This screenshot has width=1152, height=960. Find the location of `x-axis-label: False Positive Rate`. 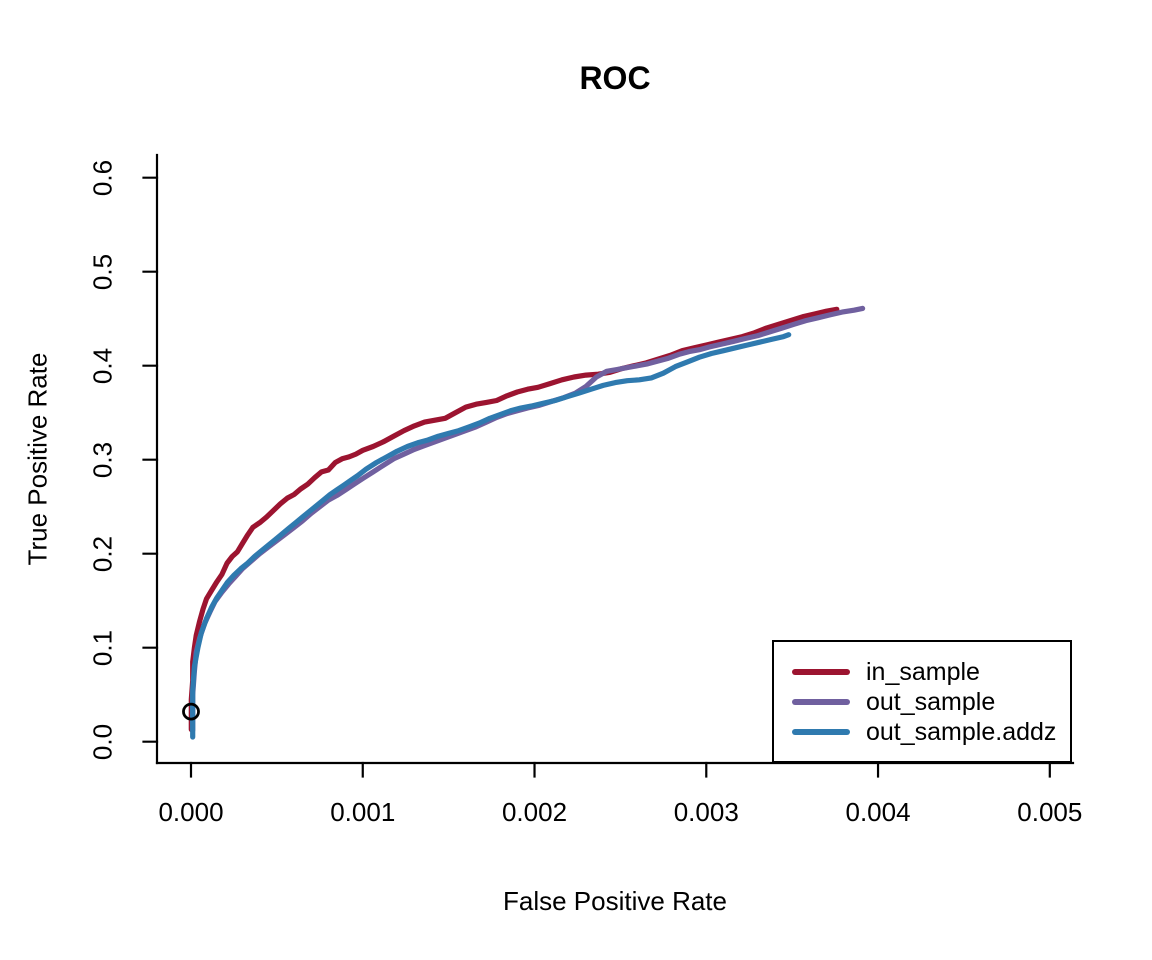

x-axis-label: False Positive Rate is located at coordinates (615, 901).